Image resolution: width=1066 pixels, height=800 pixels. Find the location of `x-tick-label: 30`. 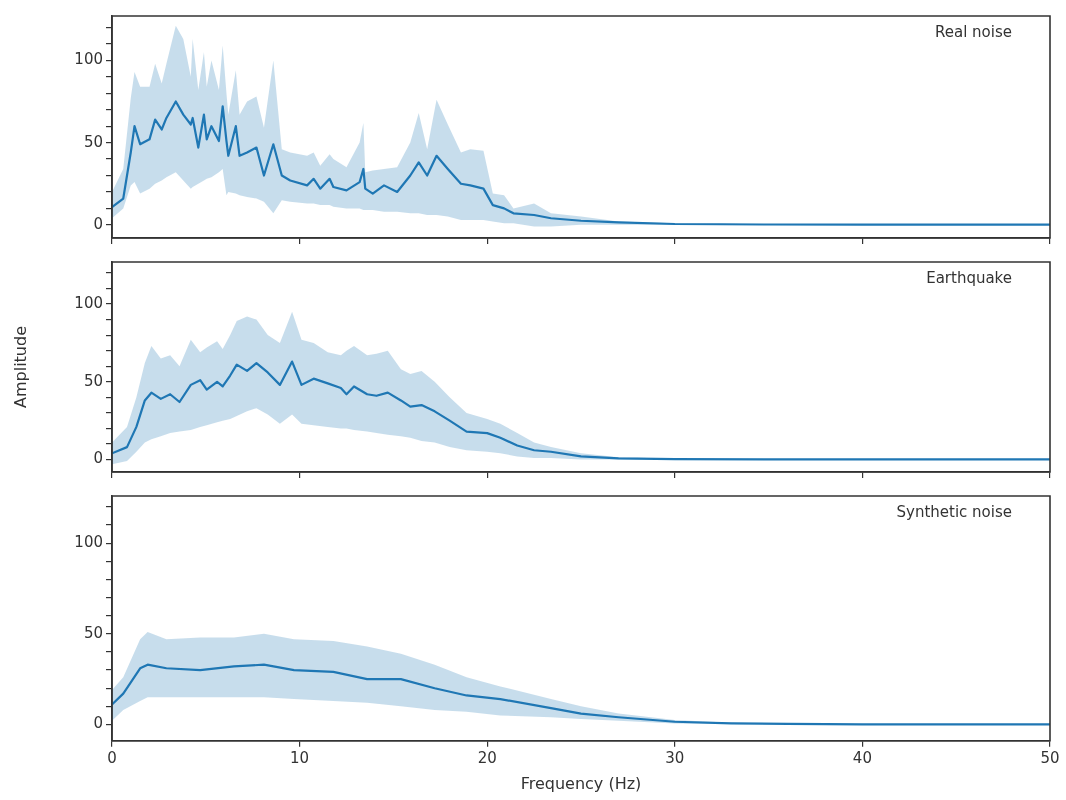

x-tick-label: 30 is located at coordinates (675, 757).